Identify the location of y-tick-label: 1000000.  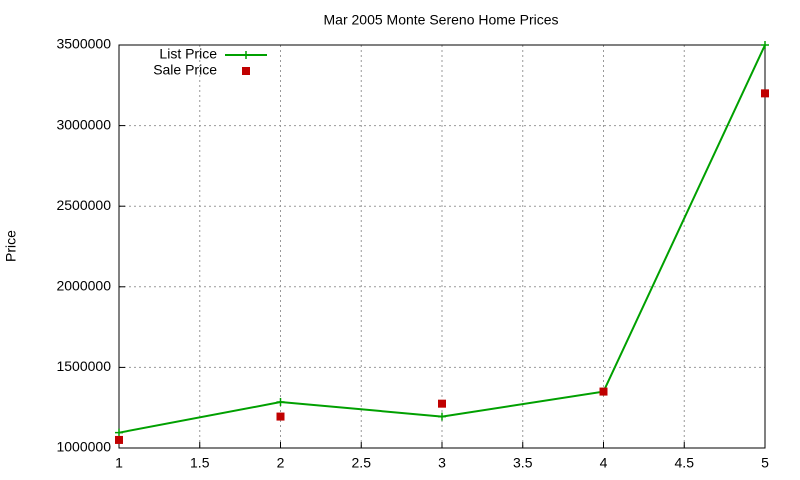
(83, 447).